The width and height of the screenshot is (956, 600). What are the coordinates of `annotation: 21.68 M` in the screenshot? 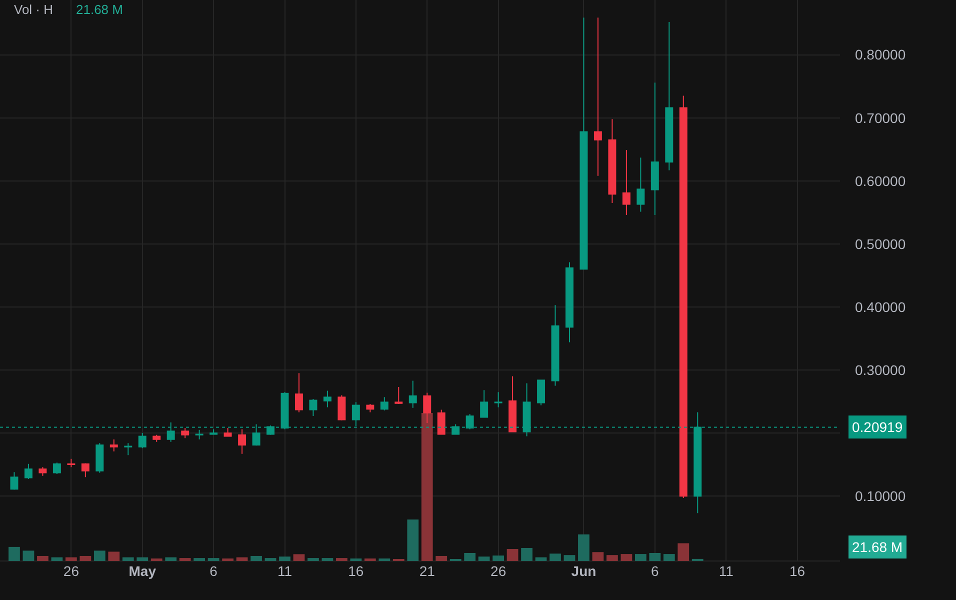 It's located at (99, 9).